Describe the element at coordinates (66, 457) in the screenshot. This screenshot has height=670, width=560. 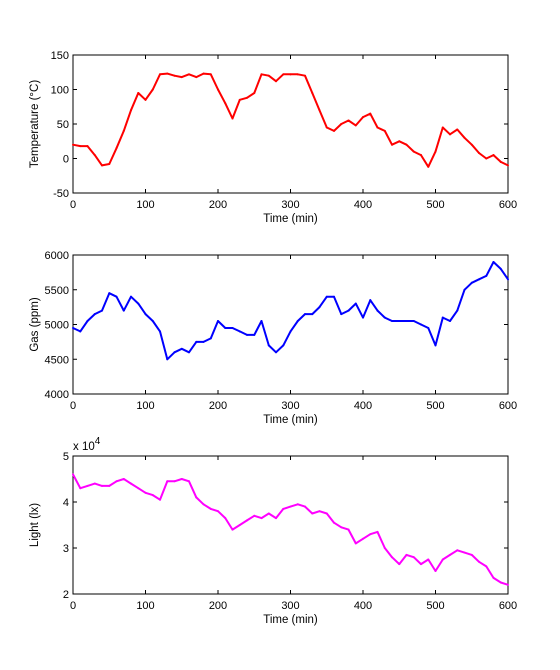
I see `light-y-tick-label: 5` at that location.